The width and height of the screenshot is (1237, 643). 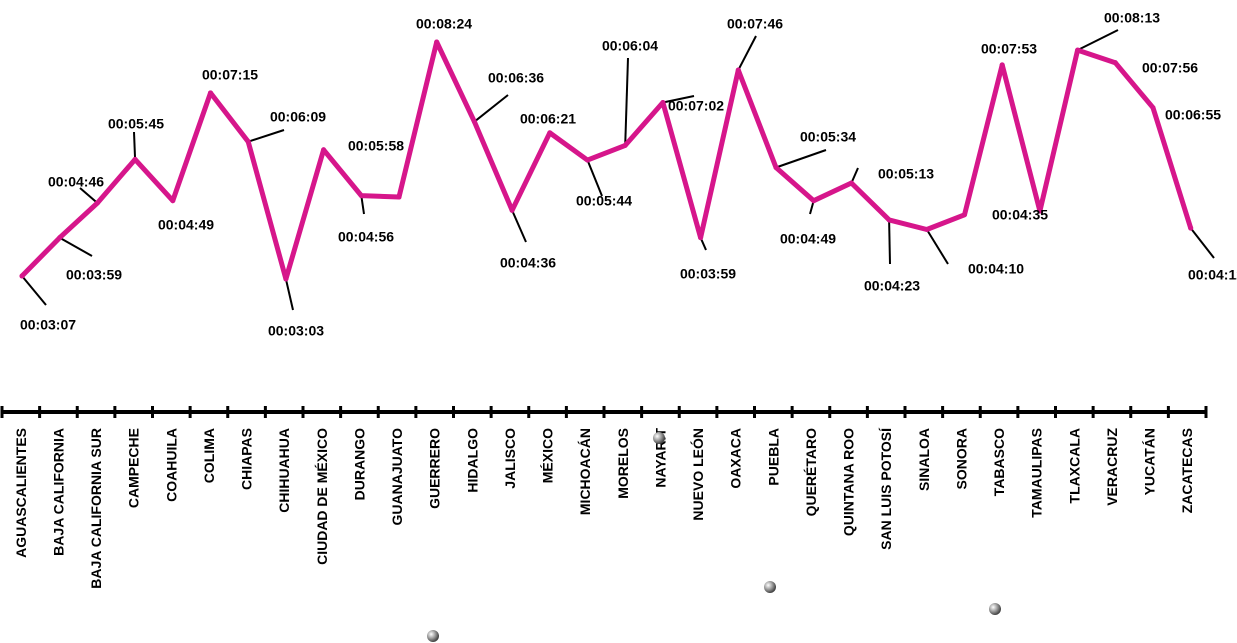 I want to click on category-label: JALISCO, so click(x=510, y=458).